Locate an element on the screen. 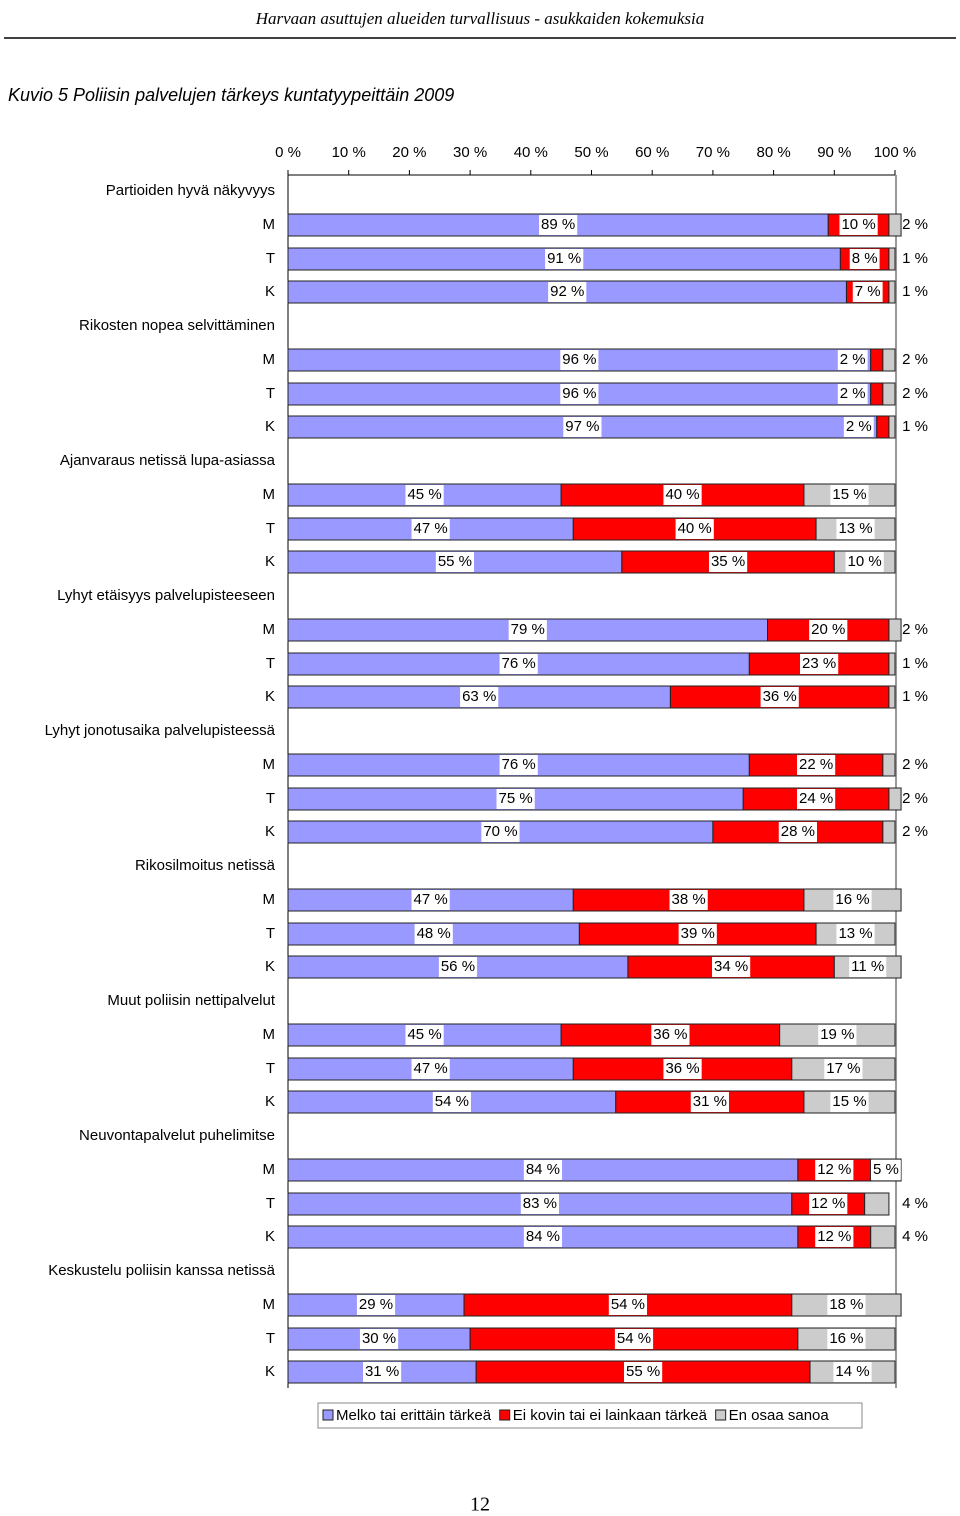  group-label: Neuvontapalvelut puhelimitse is located at coordinates (177, 1135).